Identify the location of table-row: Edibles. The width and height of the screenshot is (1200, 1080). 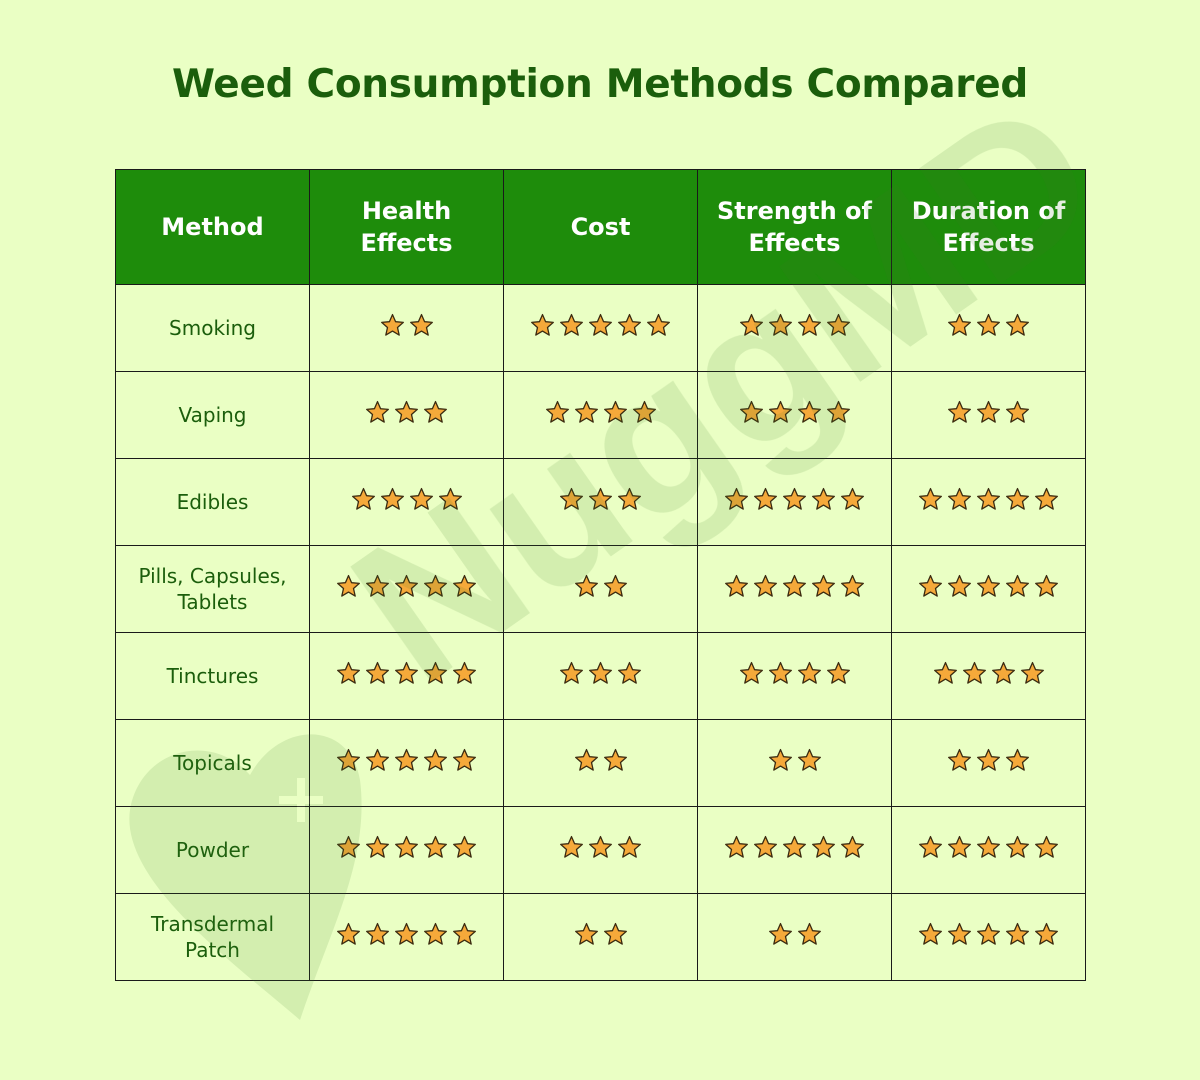
(600, 502).